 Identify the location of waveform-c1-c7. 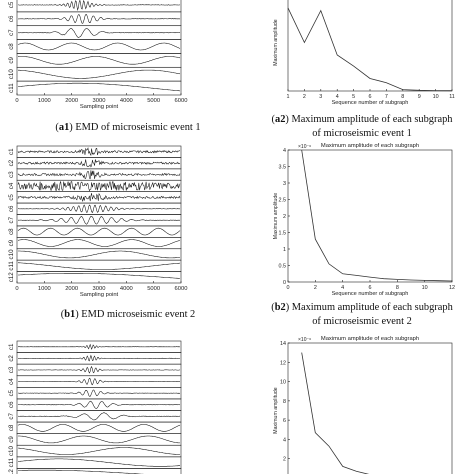
(98, 416).